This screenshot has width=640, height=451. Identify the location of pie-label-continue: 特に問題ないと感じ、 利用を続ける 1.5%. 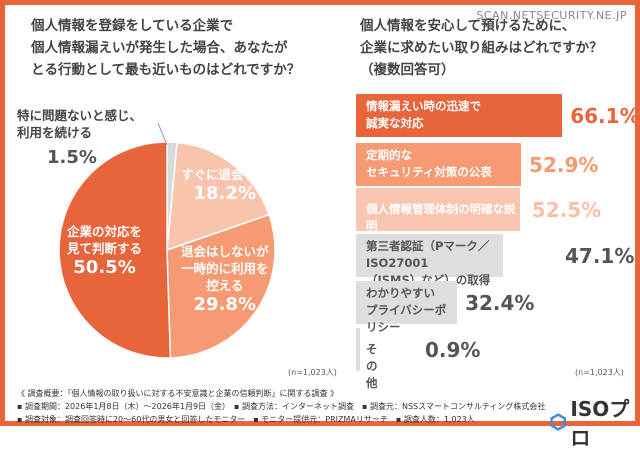
(80, 138).